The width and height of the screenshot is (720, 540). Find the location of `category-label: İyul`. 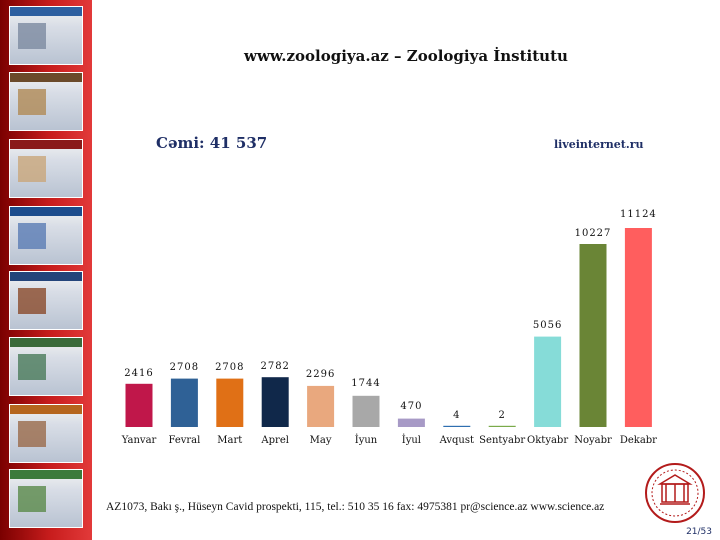

category-label: İyul is located at coordinates (411, 440).